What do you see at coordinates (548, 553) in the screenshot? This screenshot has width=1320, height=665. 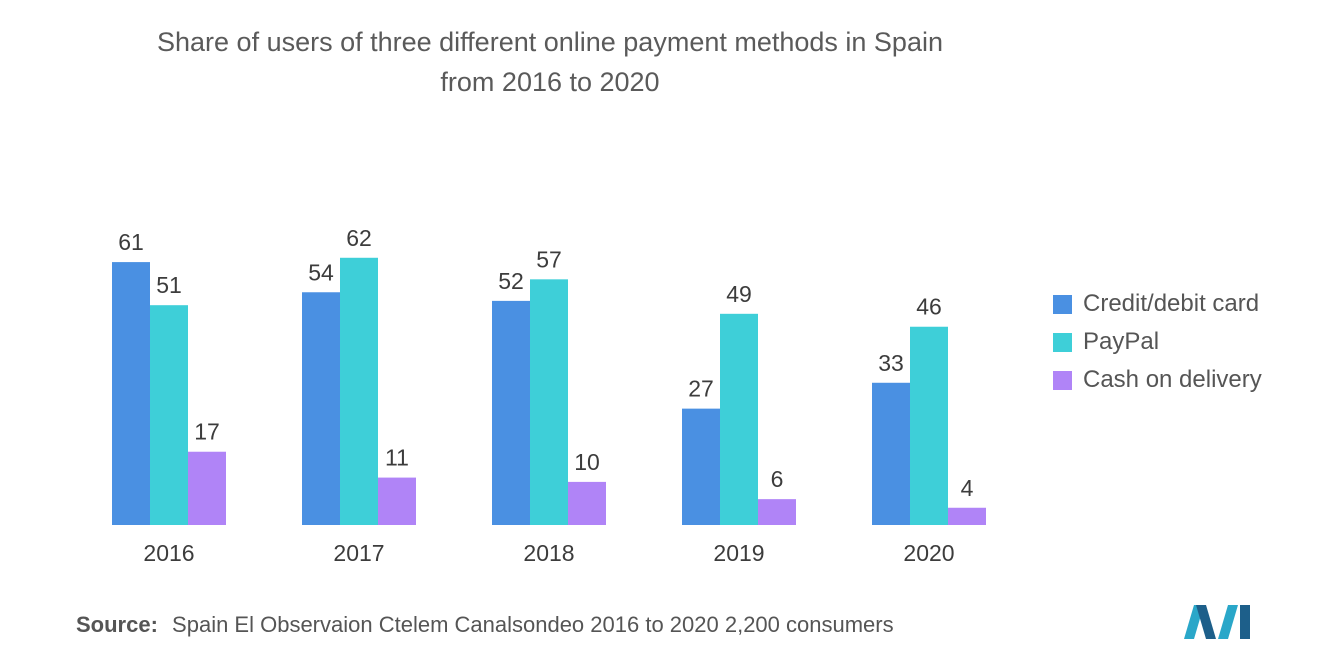 I see `x-tick-label-2018: 2018` at bounding box center [548, 553].